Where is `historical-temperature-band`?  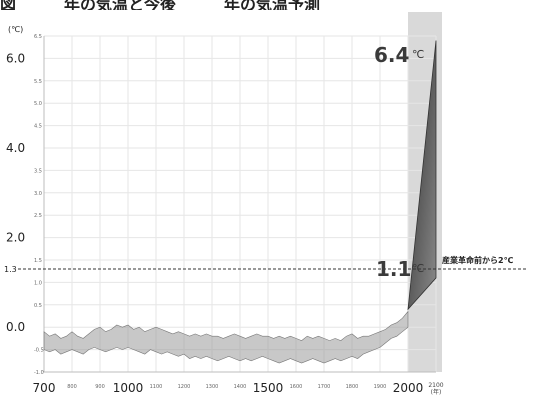
historical-temperature-band is located at coordinates (226, 337).